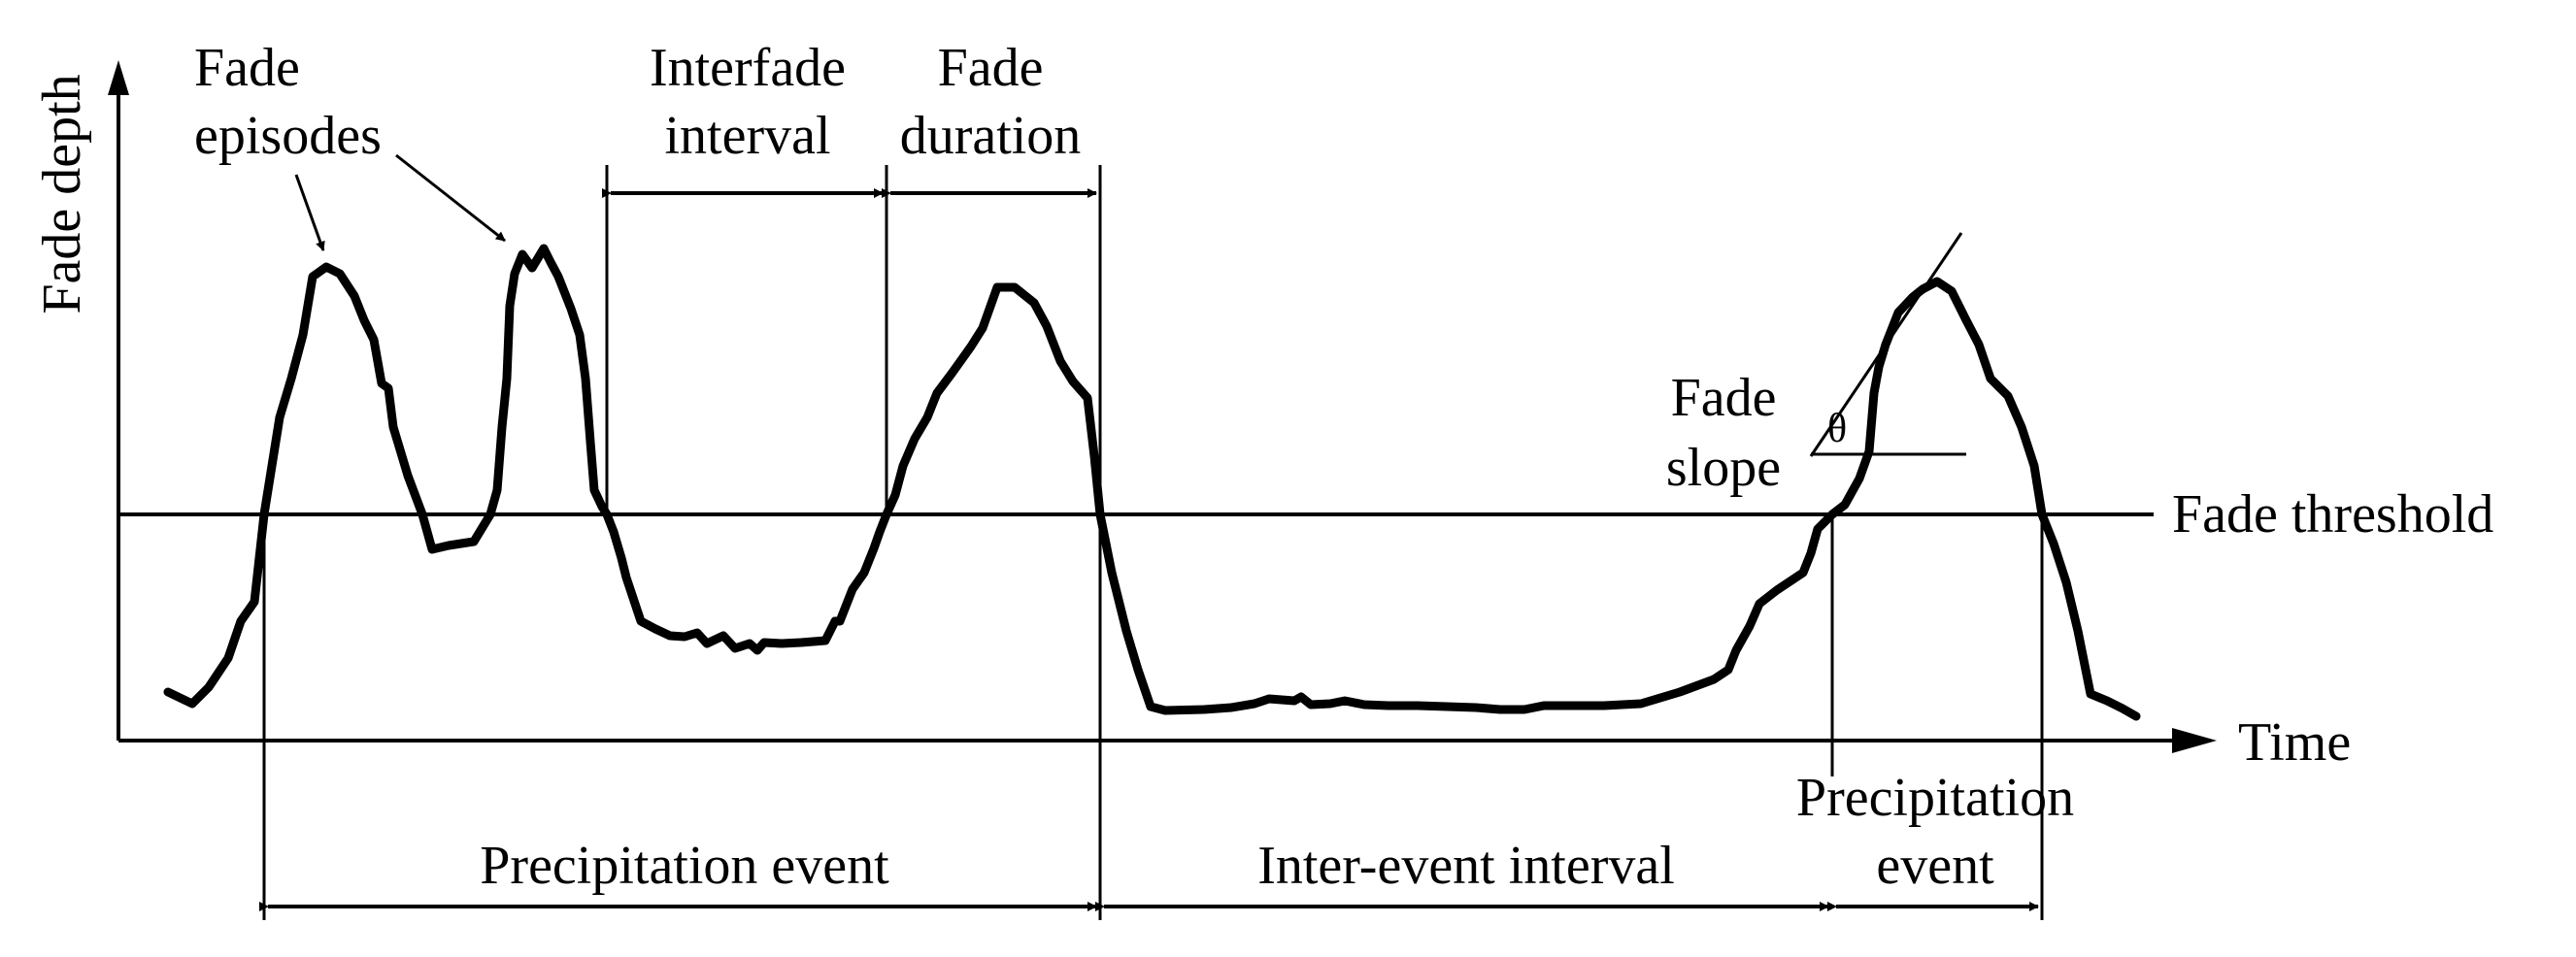 Image resolution: width=2576 pixels, height=957 pixels. What do you see at coordinates (62, 194) in the screenshot?
I see `y-axis-label: Fade depth` at bounding box center [62, 194].